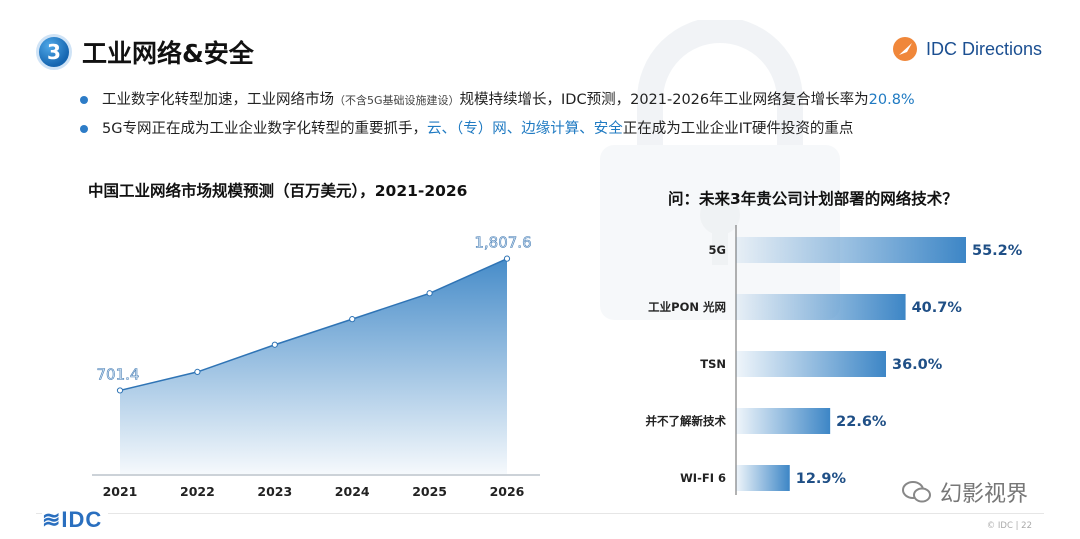 The width and height of the screenshot is (1080, 539). I want to click on x-tick-label: 2021, so click(120, 491).